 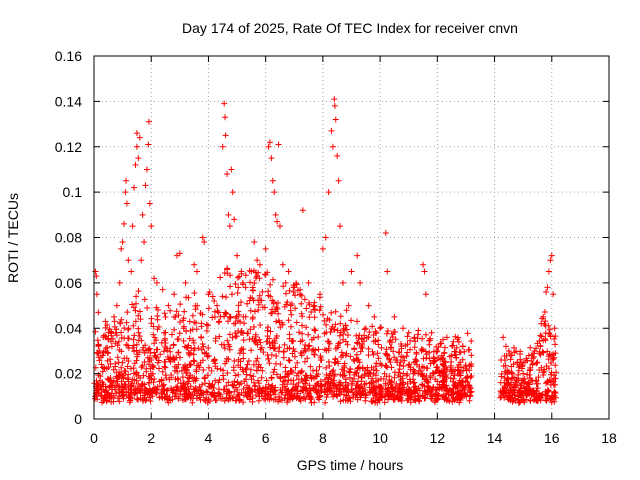 I want to click on x-tick-label: 6, so click(x=266, y=438).